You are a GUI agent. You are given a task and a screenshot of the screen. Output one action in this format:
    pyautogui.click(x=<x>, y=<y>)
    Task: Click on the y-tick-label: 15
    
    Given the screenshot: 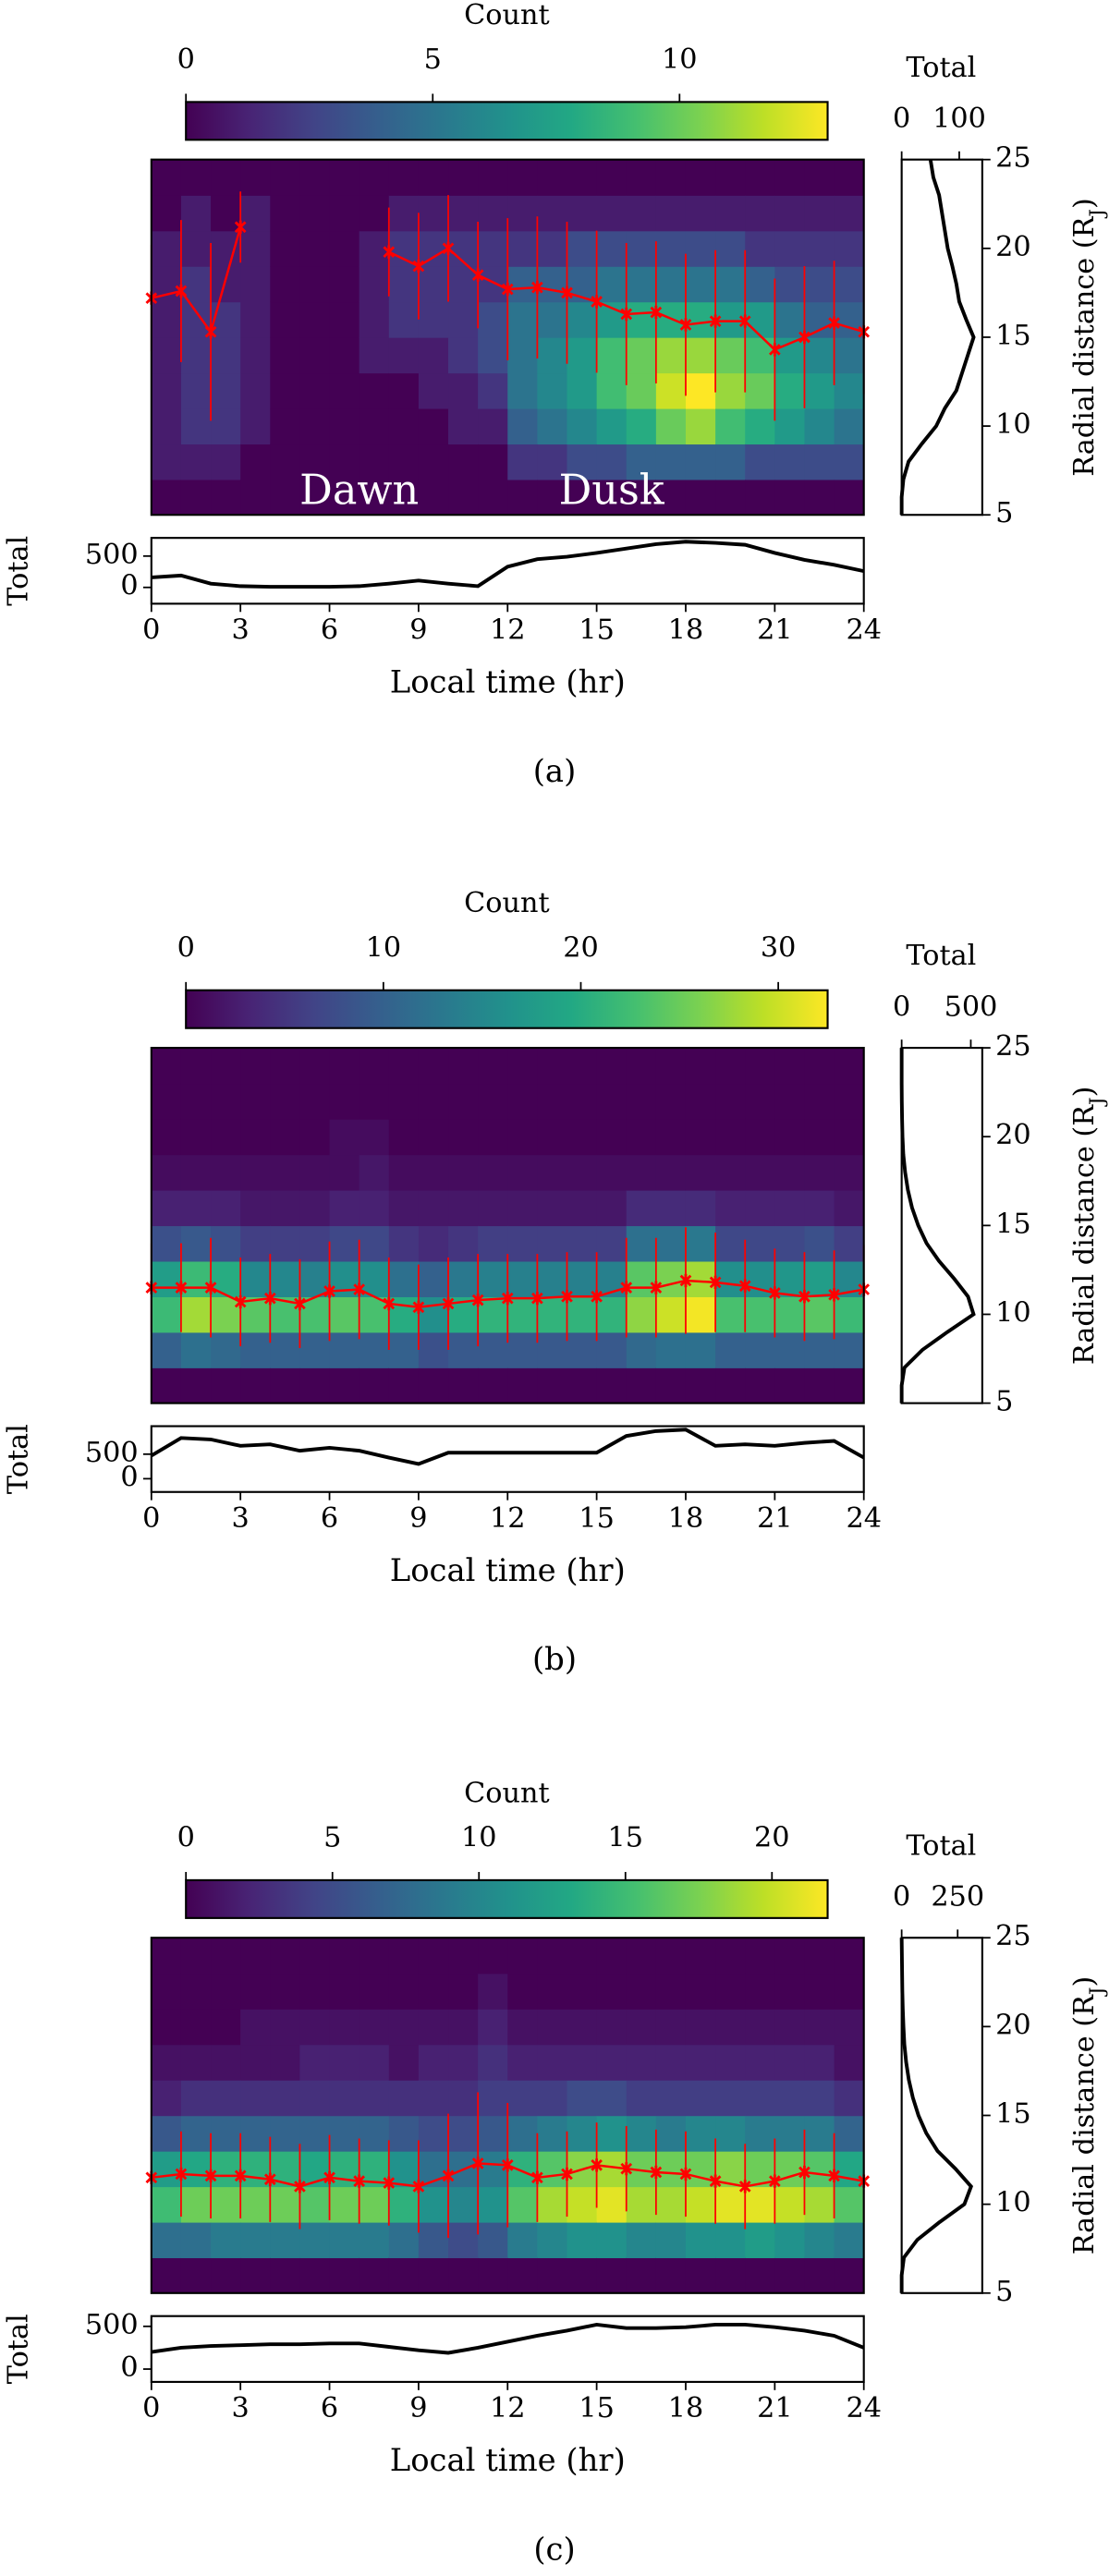 What is the action you would take?
    pyautogui.click(x=1013, y=2114)
    